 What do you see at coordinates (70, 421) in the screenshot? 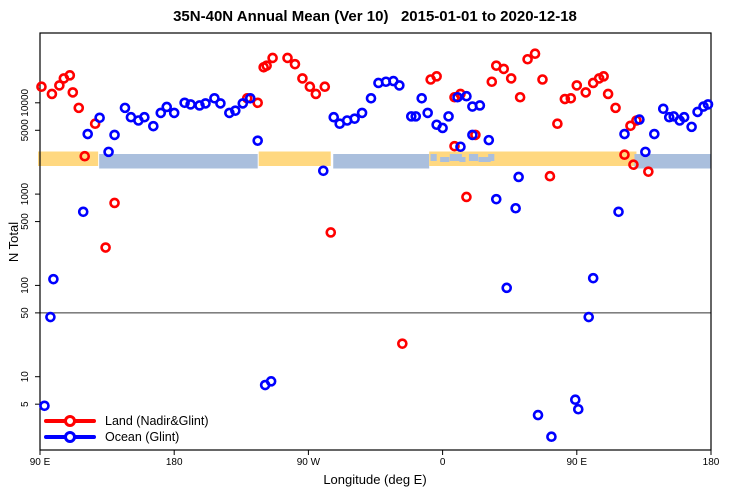
I see `land-series-swatch` at bounding box center [70, 421].